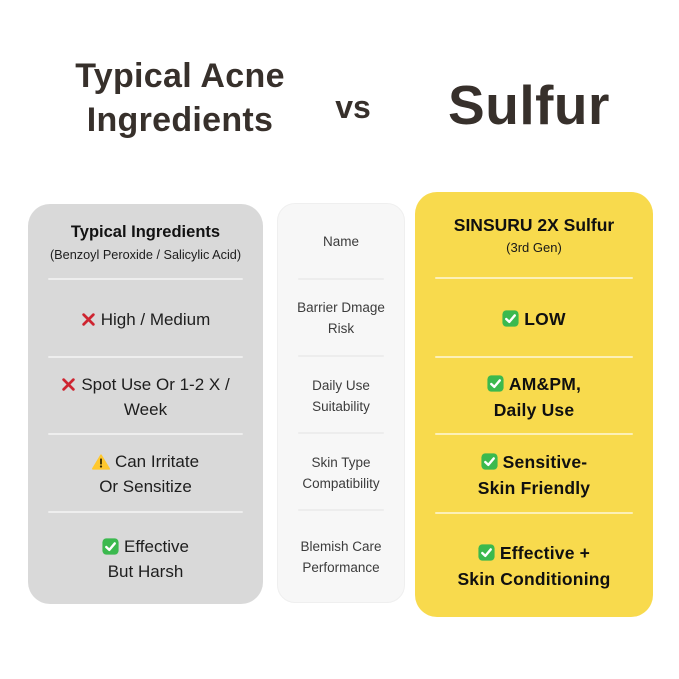 The width and height of the screenshot is (679, 679). I want to click on sulfur-card-title: SINSURU 2X Sulfur, so click(534, 225).